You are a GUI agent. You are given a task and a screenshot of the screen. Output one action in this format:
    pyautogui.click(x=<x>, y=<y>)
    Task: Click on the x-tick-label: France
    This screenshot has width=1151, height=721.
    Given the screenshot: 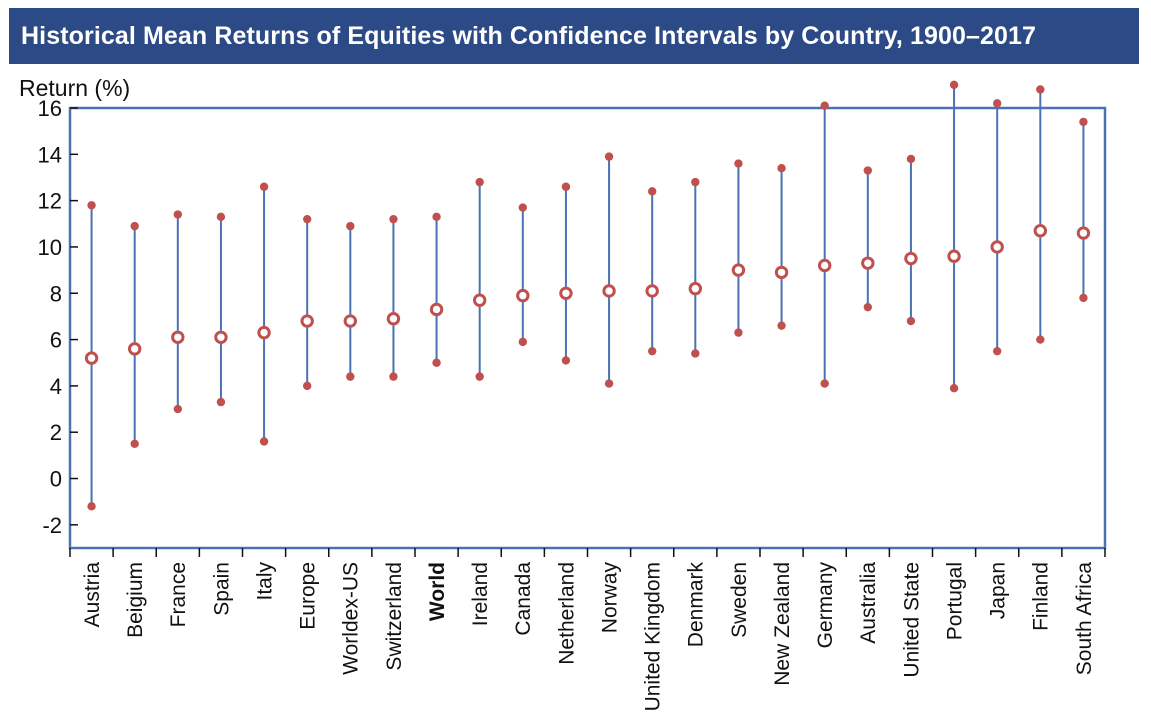 What is the action you would take?
    pyautogui.click(x=178, y=594)
    